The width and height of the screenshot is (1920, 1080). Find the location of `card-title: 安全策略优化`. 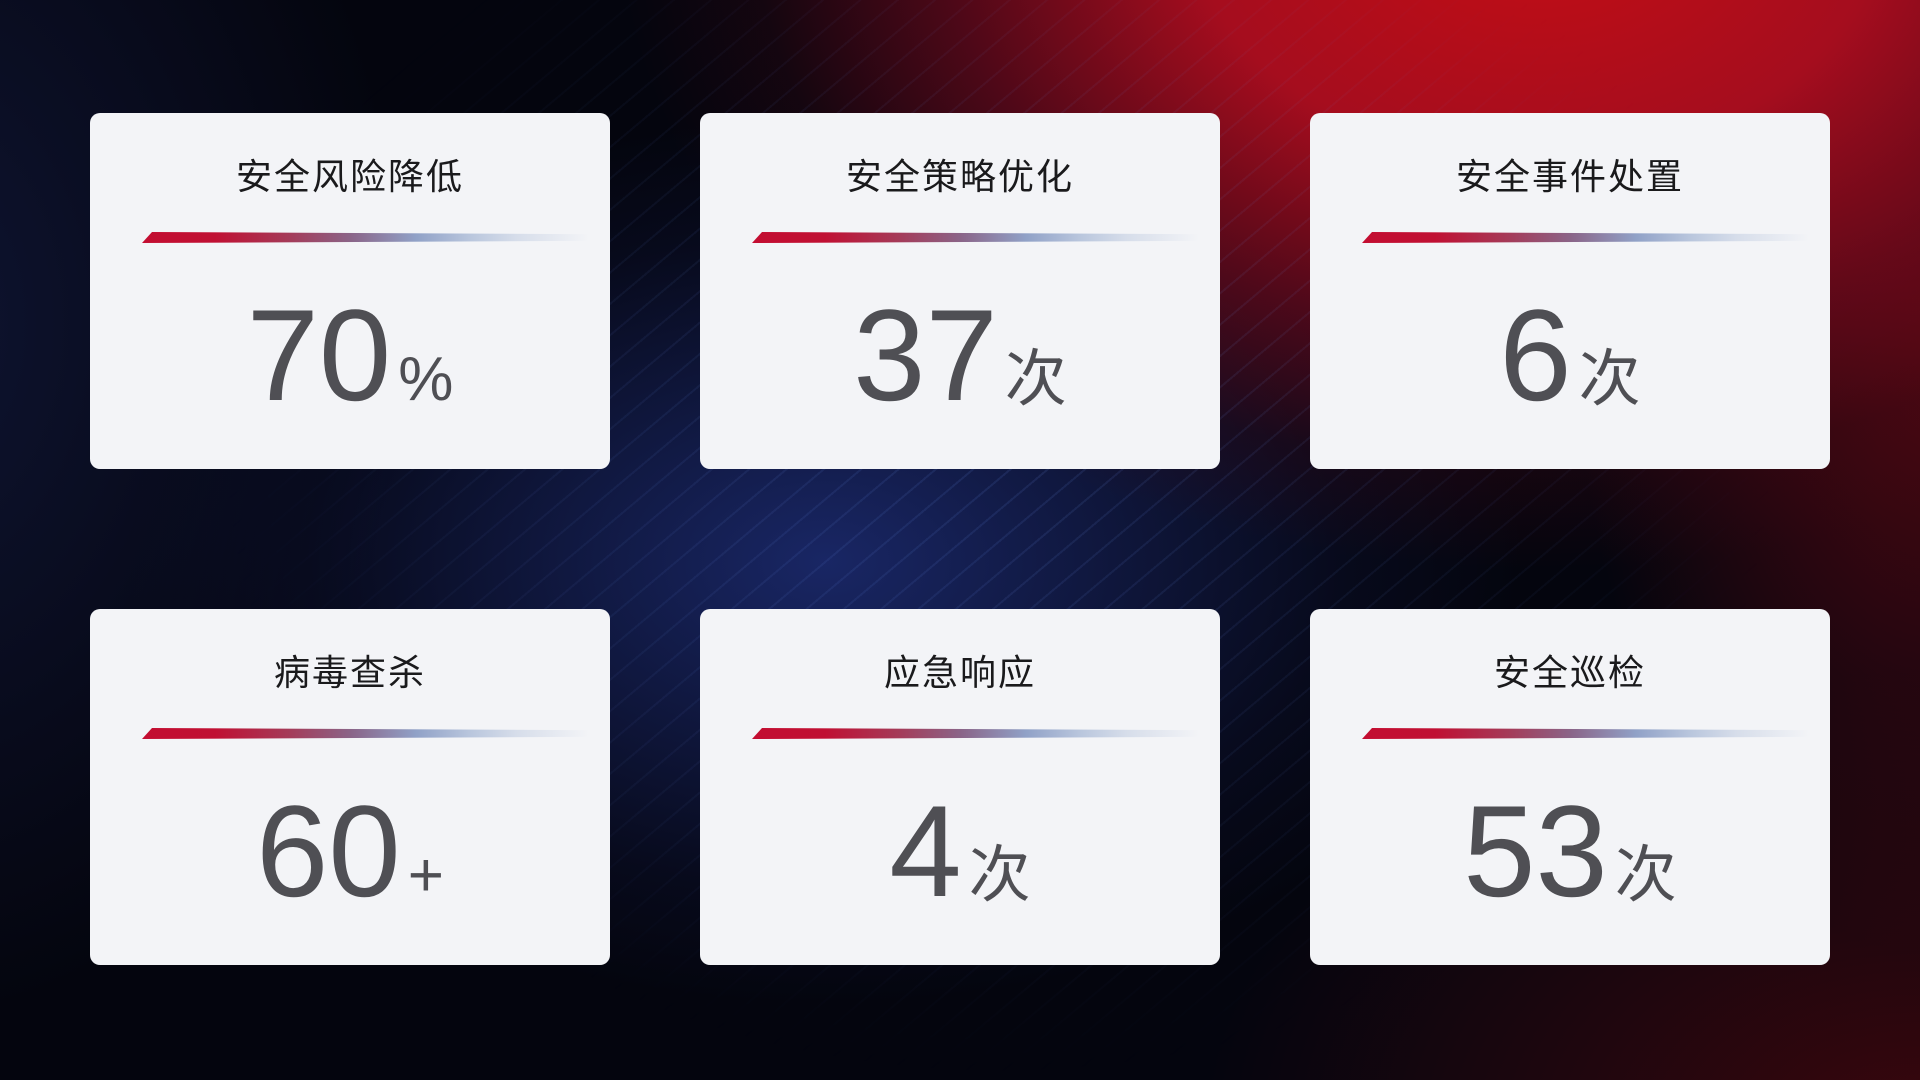

card-title: 安全策略优化 is located at coordinates (959, 176).